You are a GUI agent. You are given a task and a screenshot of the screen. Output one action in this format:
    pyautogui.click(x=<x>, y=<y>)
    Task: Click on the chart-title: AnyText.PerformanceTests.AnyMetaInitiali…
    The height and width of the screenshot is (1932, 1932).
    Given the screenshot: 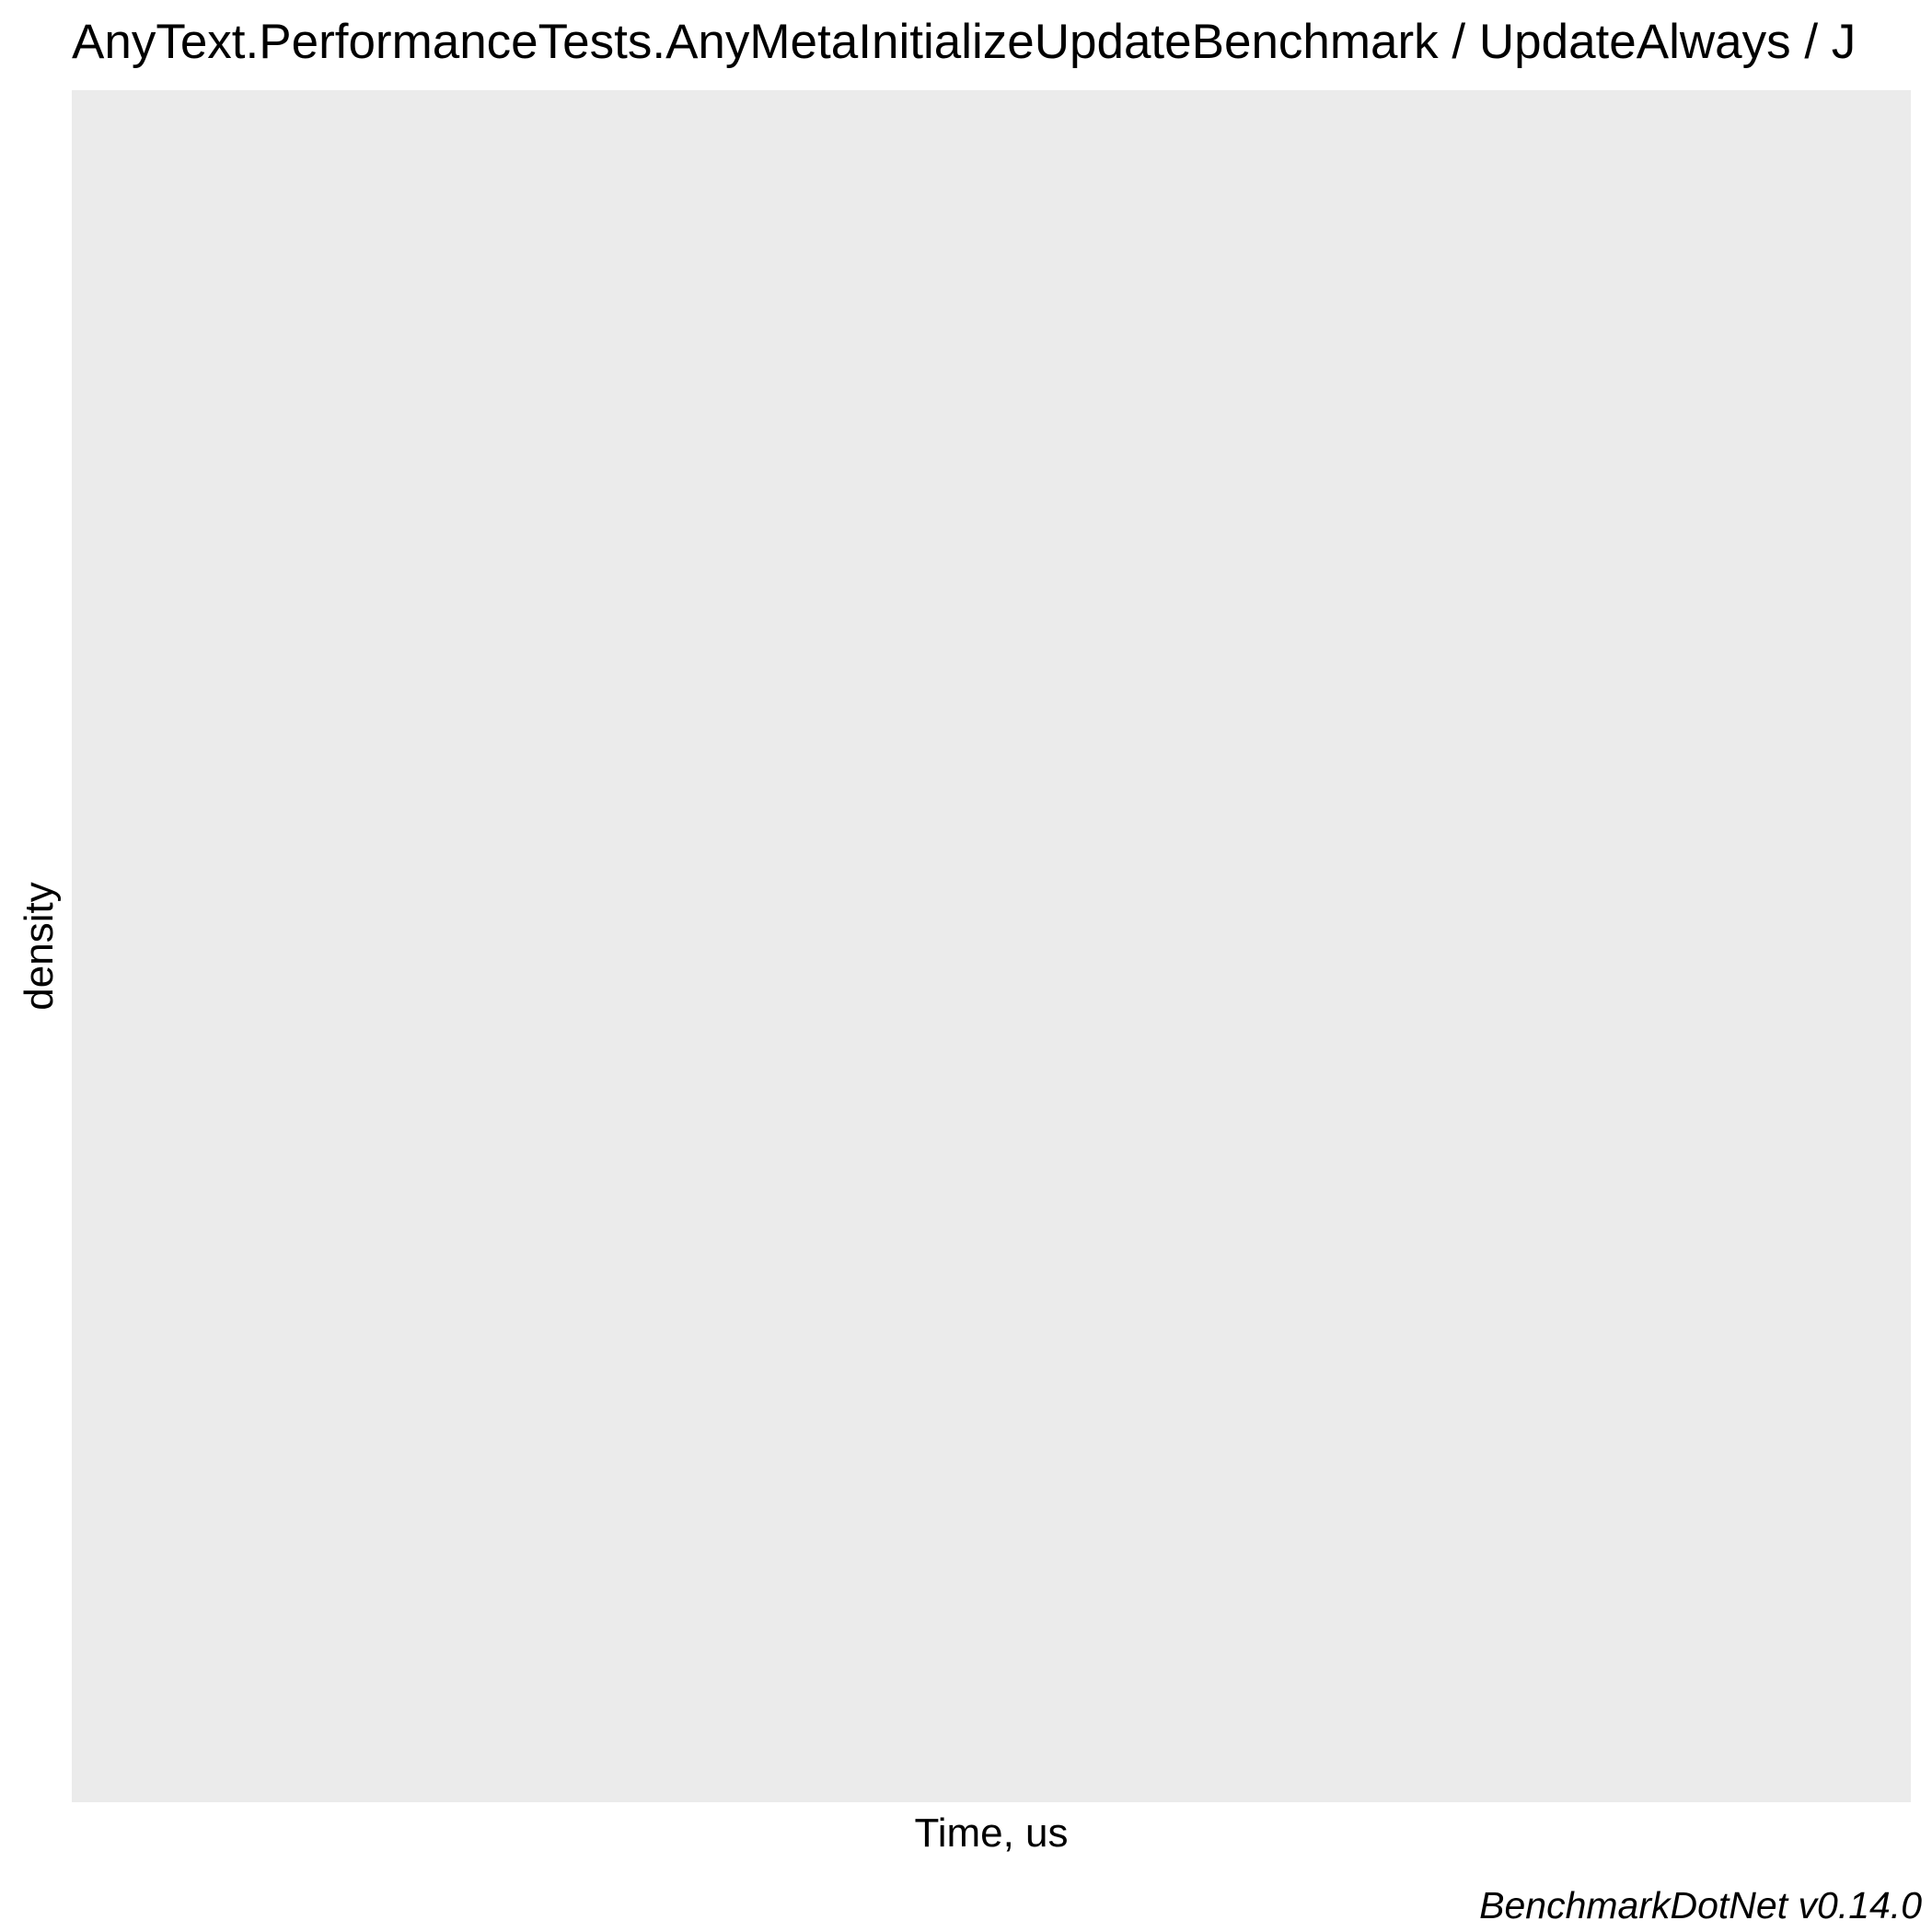 What is the action you would take?
    pyautogui.click(x=964, y=42)
    